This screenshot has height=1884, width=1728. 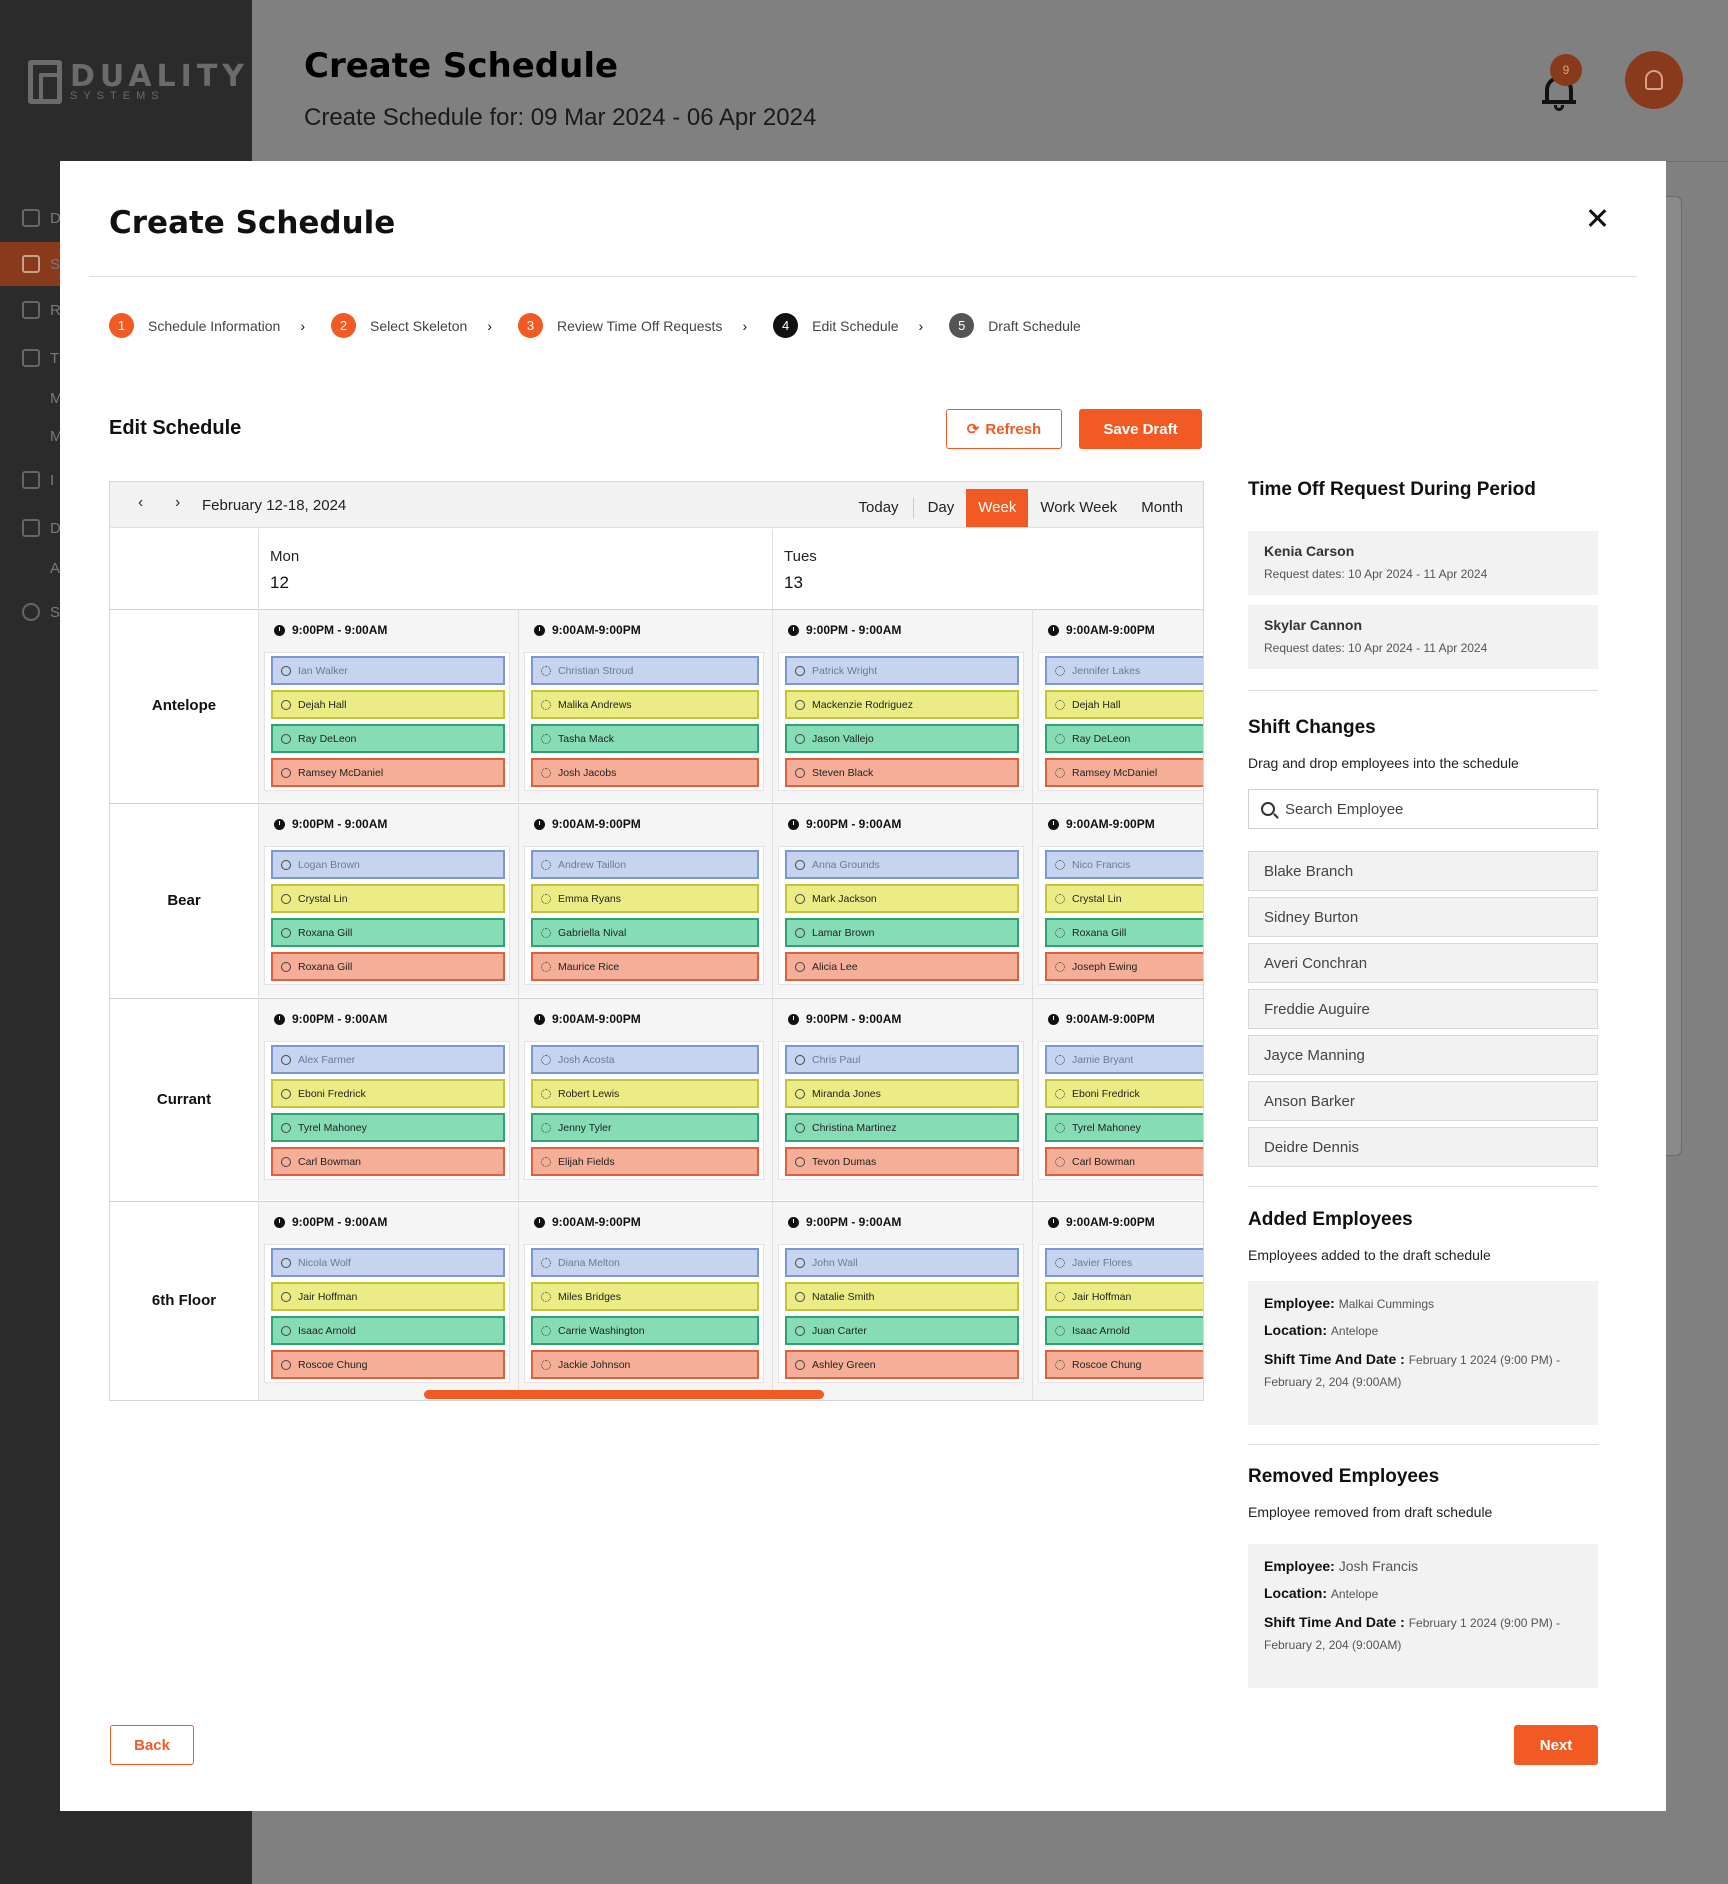 What do you see at coordinates (1124, 670) in the screenshot?
I see `shift-employee-chip: Jennifer Lakes` at bounding box center [1124, 670].